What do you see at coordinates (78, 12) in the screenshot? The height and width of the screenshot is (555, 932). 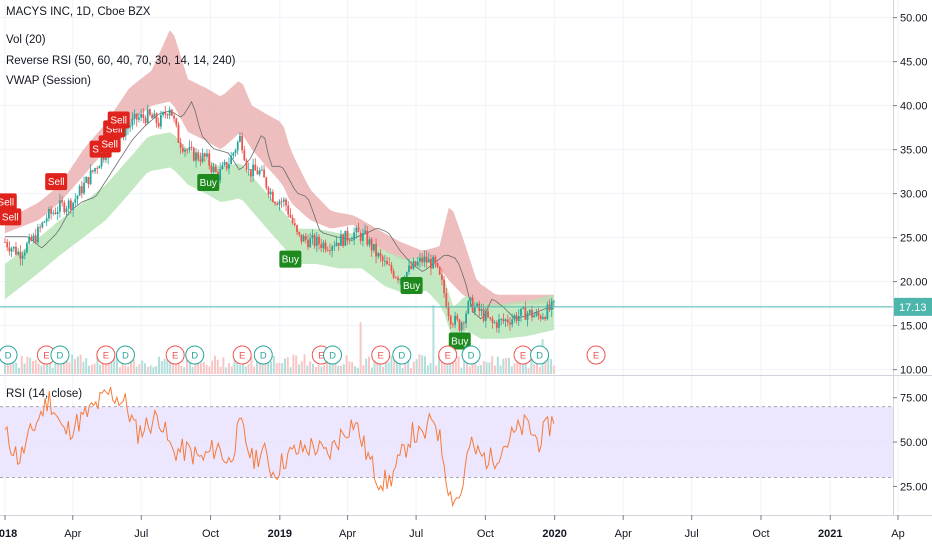 I see `chart-title: MACYS INC, 1D, Cboe BZX` at bounding box center [78, 12].